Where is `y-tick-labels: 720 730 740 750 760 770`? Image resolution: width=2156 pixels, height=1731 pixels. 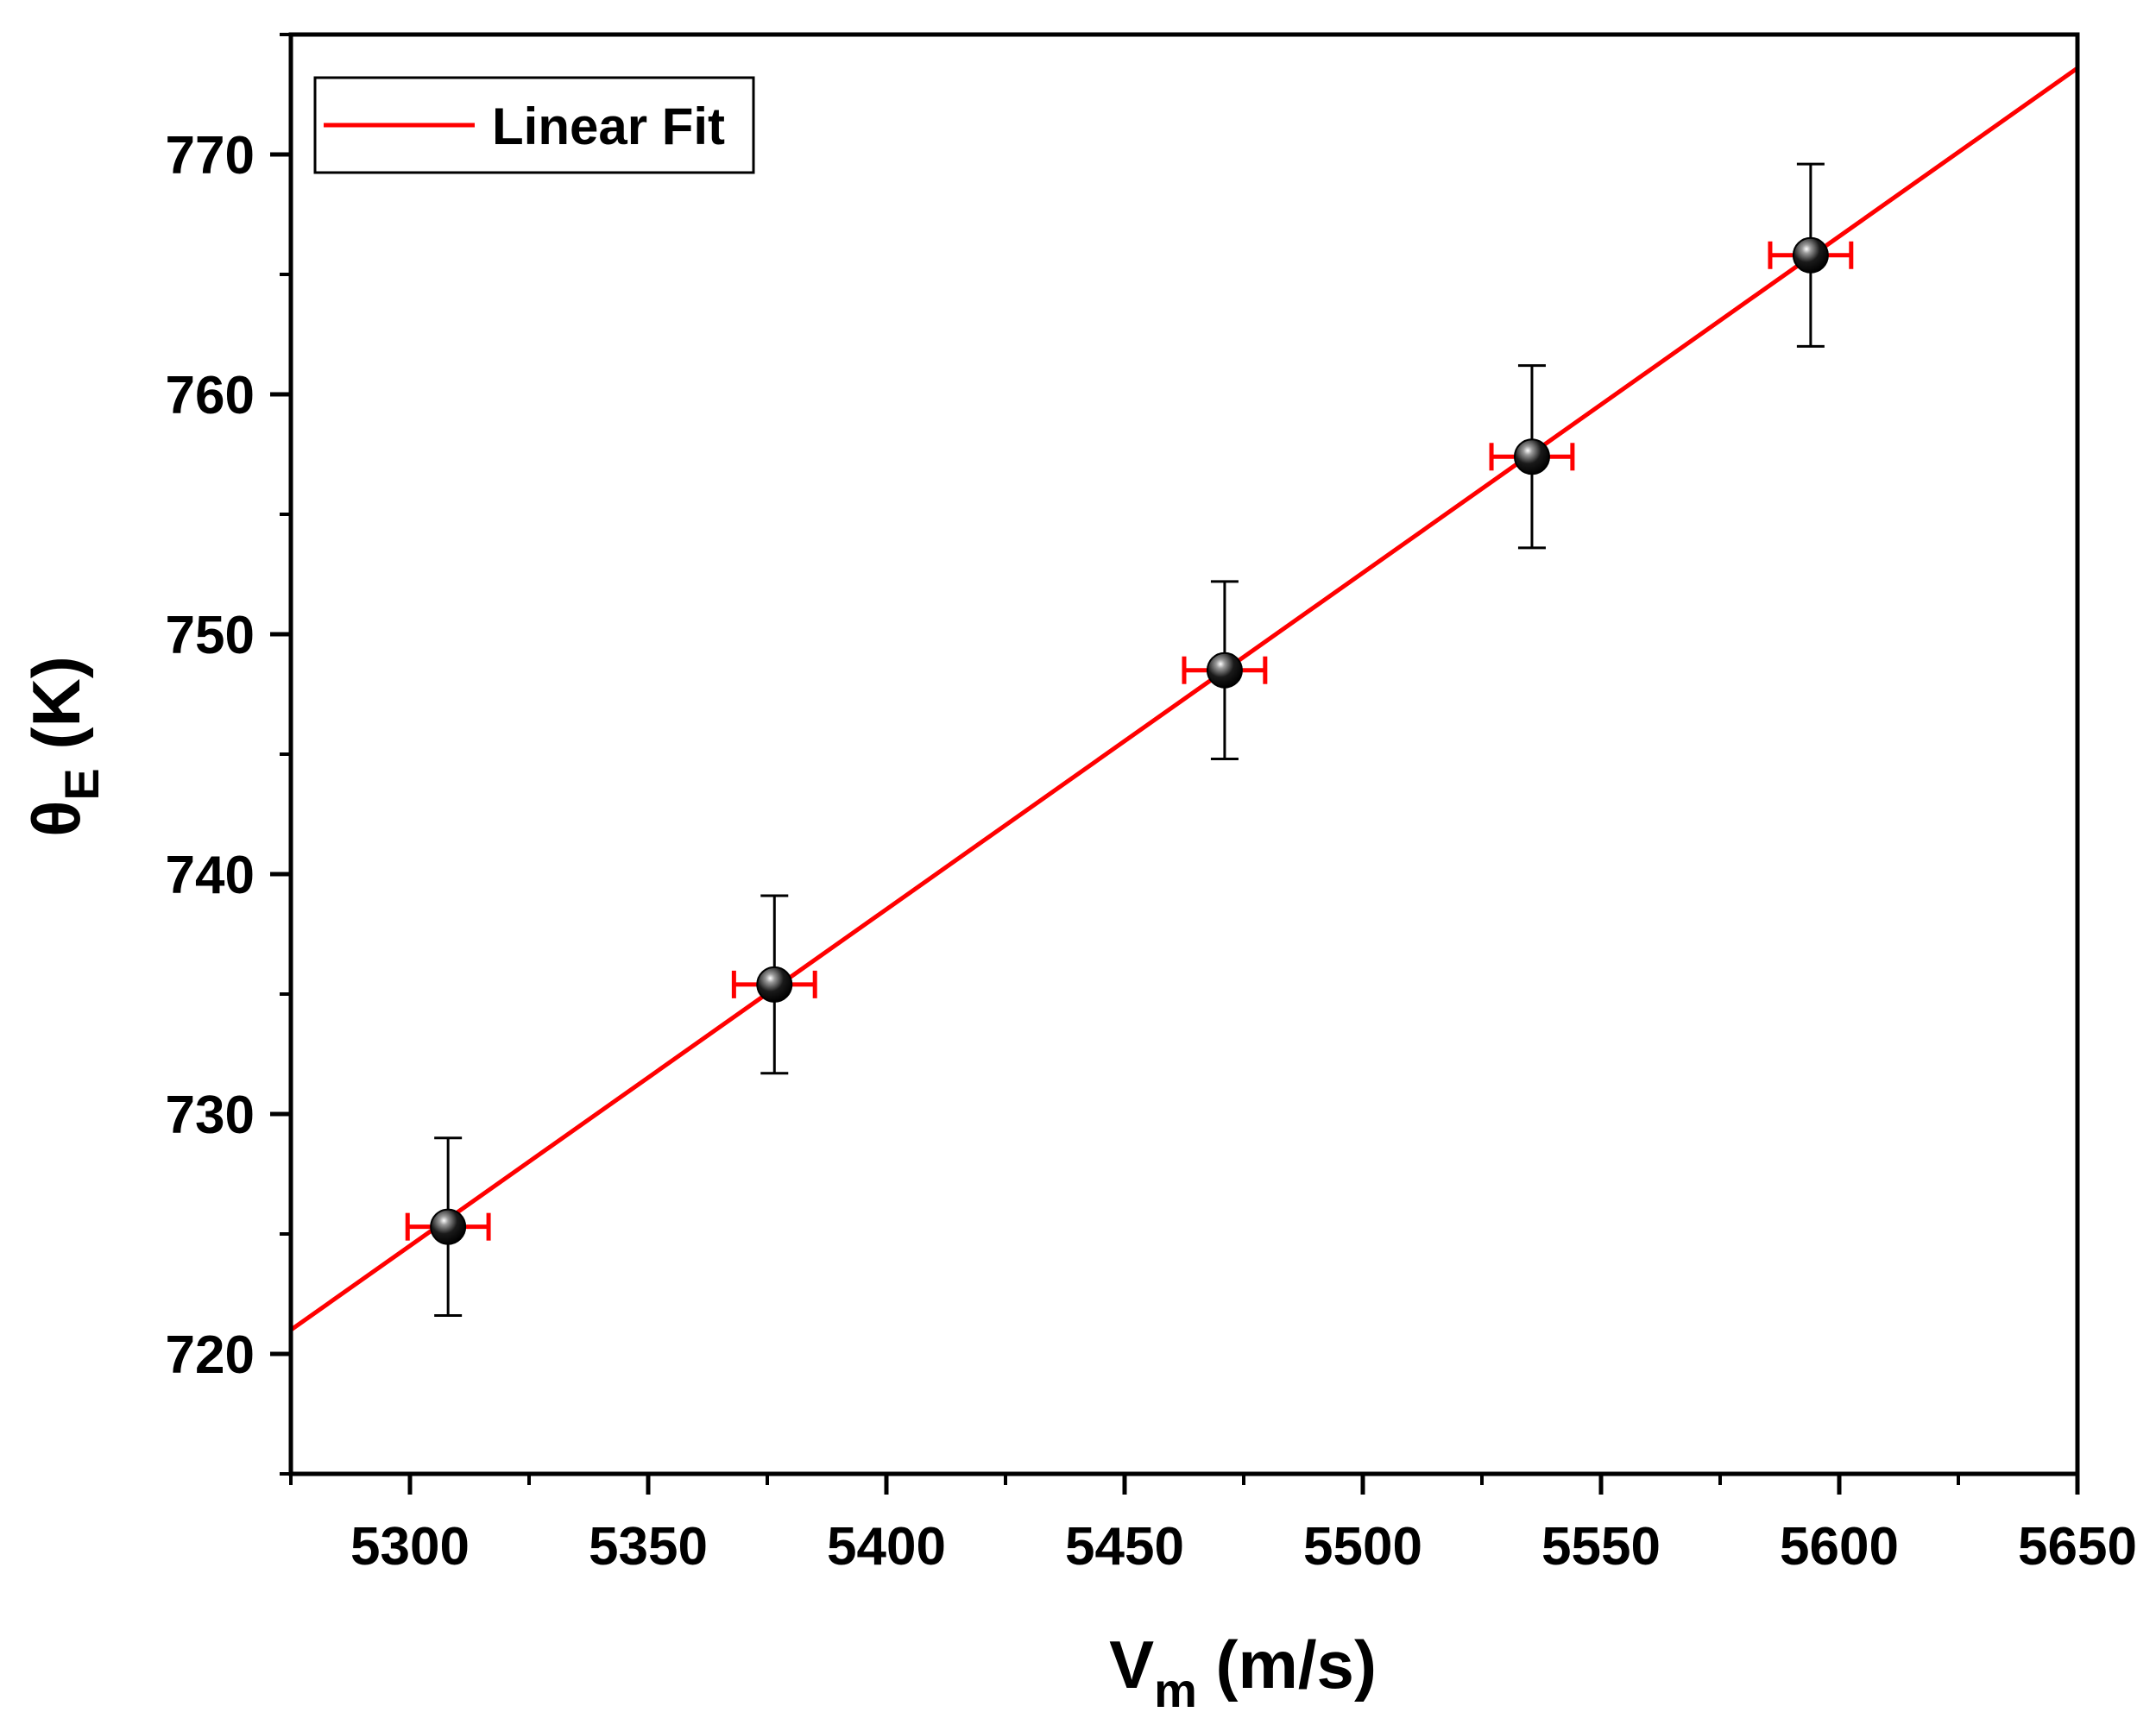 y-tick-labels: 720 730 740 750 760 770 is located at coordinates (211, 755).